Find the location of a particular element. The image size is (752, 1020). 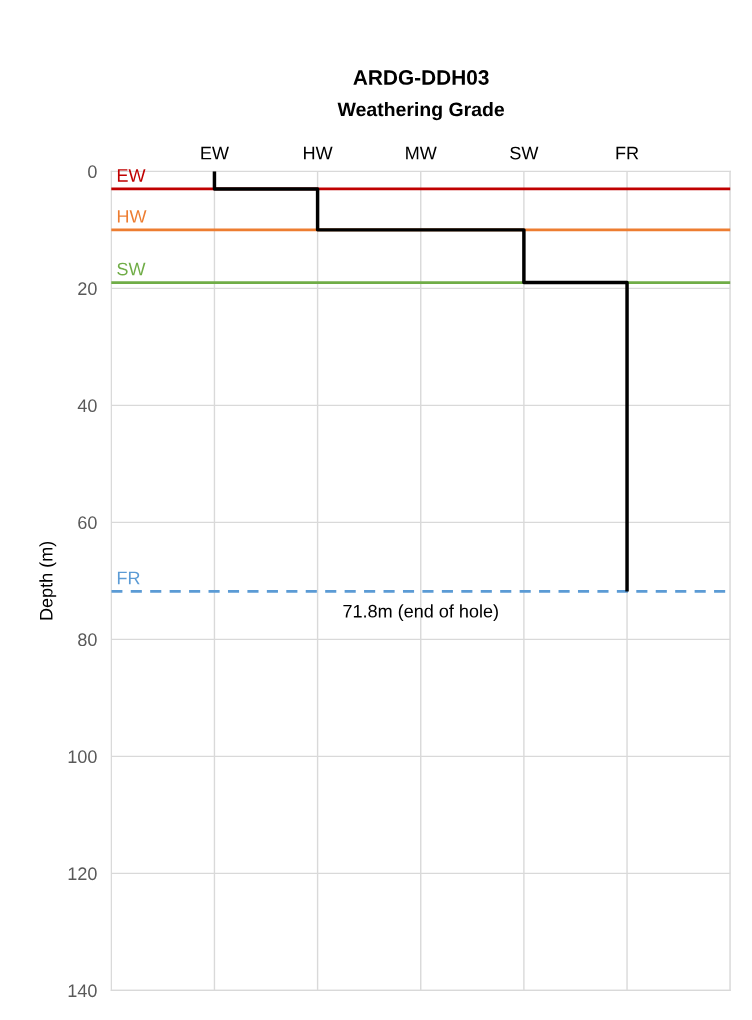

x-tick-label: FR is located at coordinates (627, 153).